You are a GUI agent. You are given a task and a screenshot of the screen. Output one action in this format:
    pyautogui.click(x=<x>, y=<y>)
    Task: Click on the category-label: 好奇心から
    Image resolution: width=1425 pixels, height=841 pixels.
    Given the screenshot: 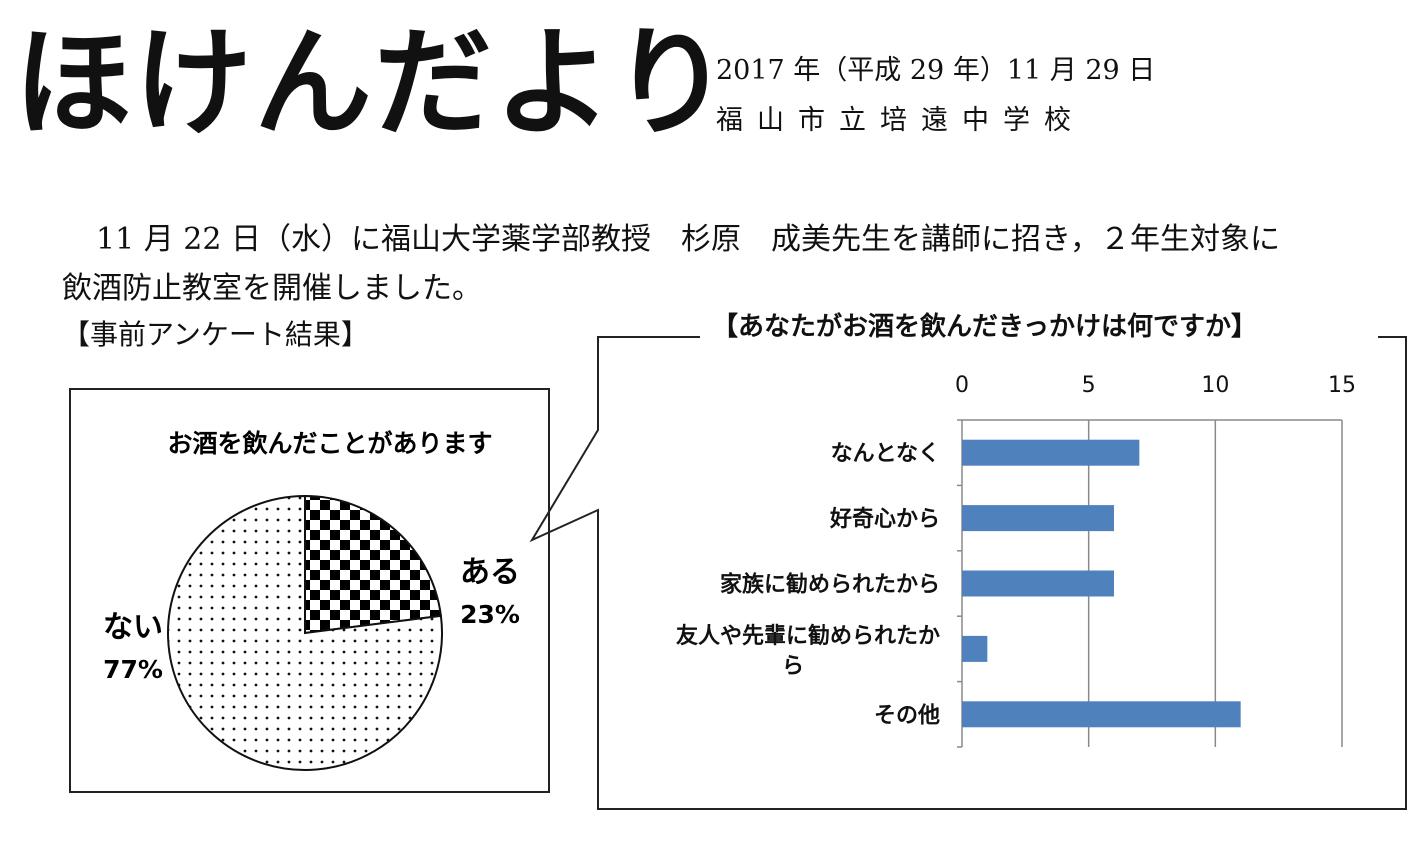 What is the action you would take?
    pyautogui.click(x=884, y=519)
    